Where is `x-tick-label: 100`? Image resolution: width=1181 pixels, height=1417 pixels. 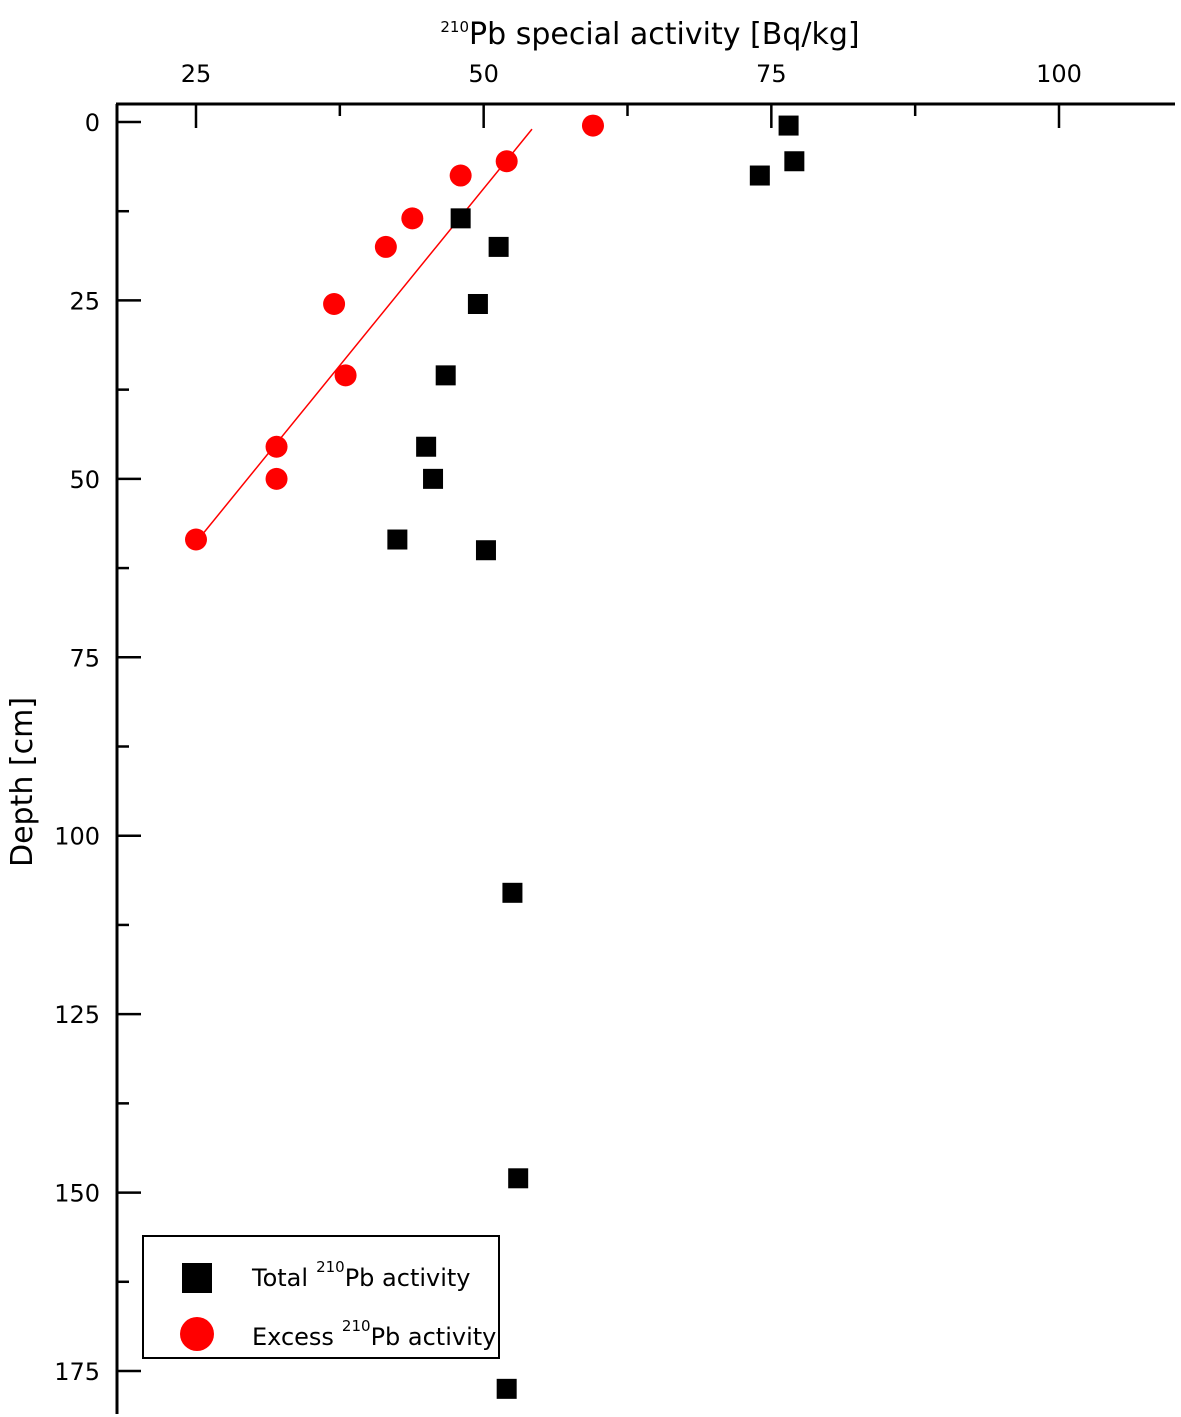 x-tick-label: 100 is located at coordinates (1059, 74).